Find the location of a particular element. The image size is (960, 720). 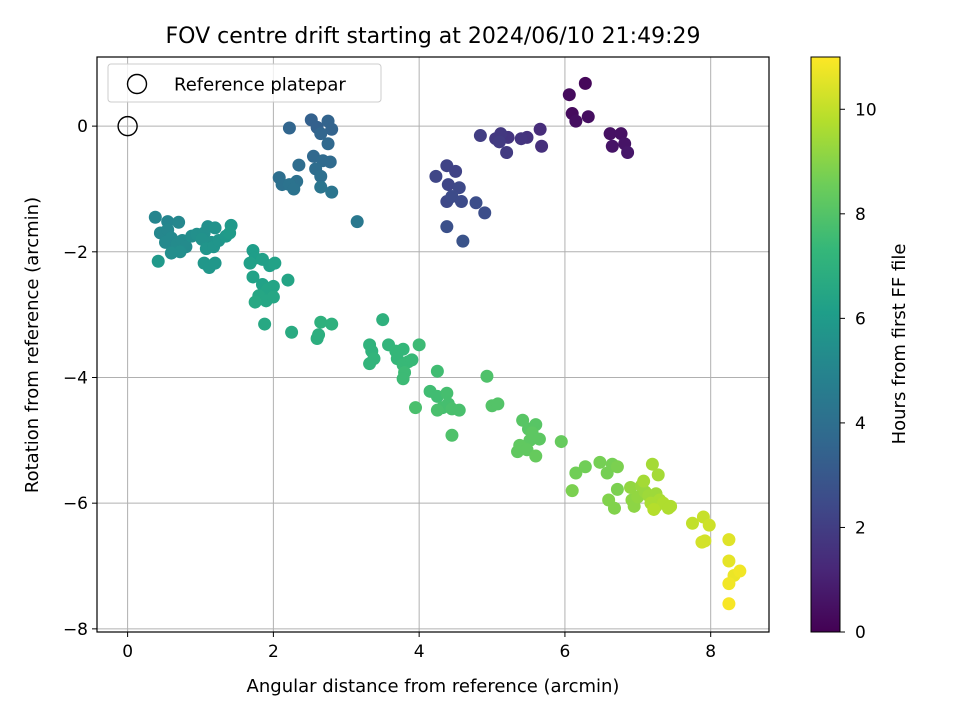

y-axis-ticks: 0 −2 −4 −6 −8 is located at coordinates (80, 378).